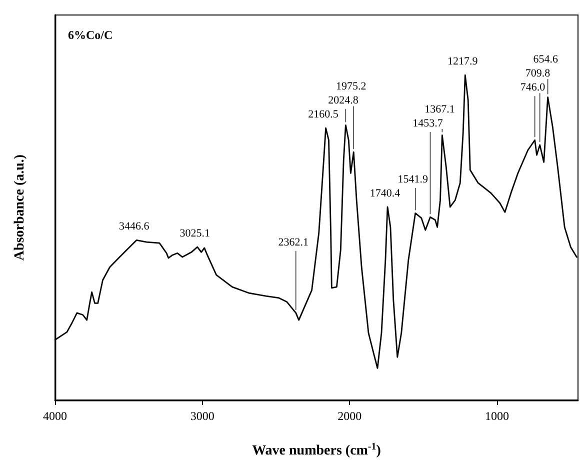  What do you see at coordinates (428, 124) in the screenshot?
I see `annotation: 1453.7` at bounding box center [428, 124].